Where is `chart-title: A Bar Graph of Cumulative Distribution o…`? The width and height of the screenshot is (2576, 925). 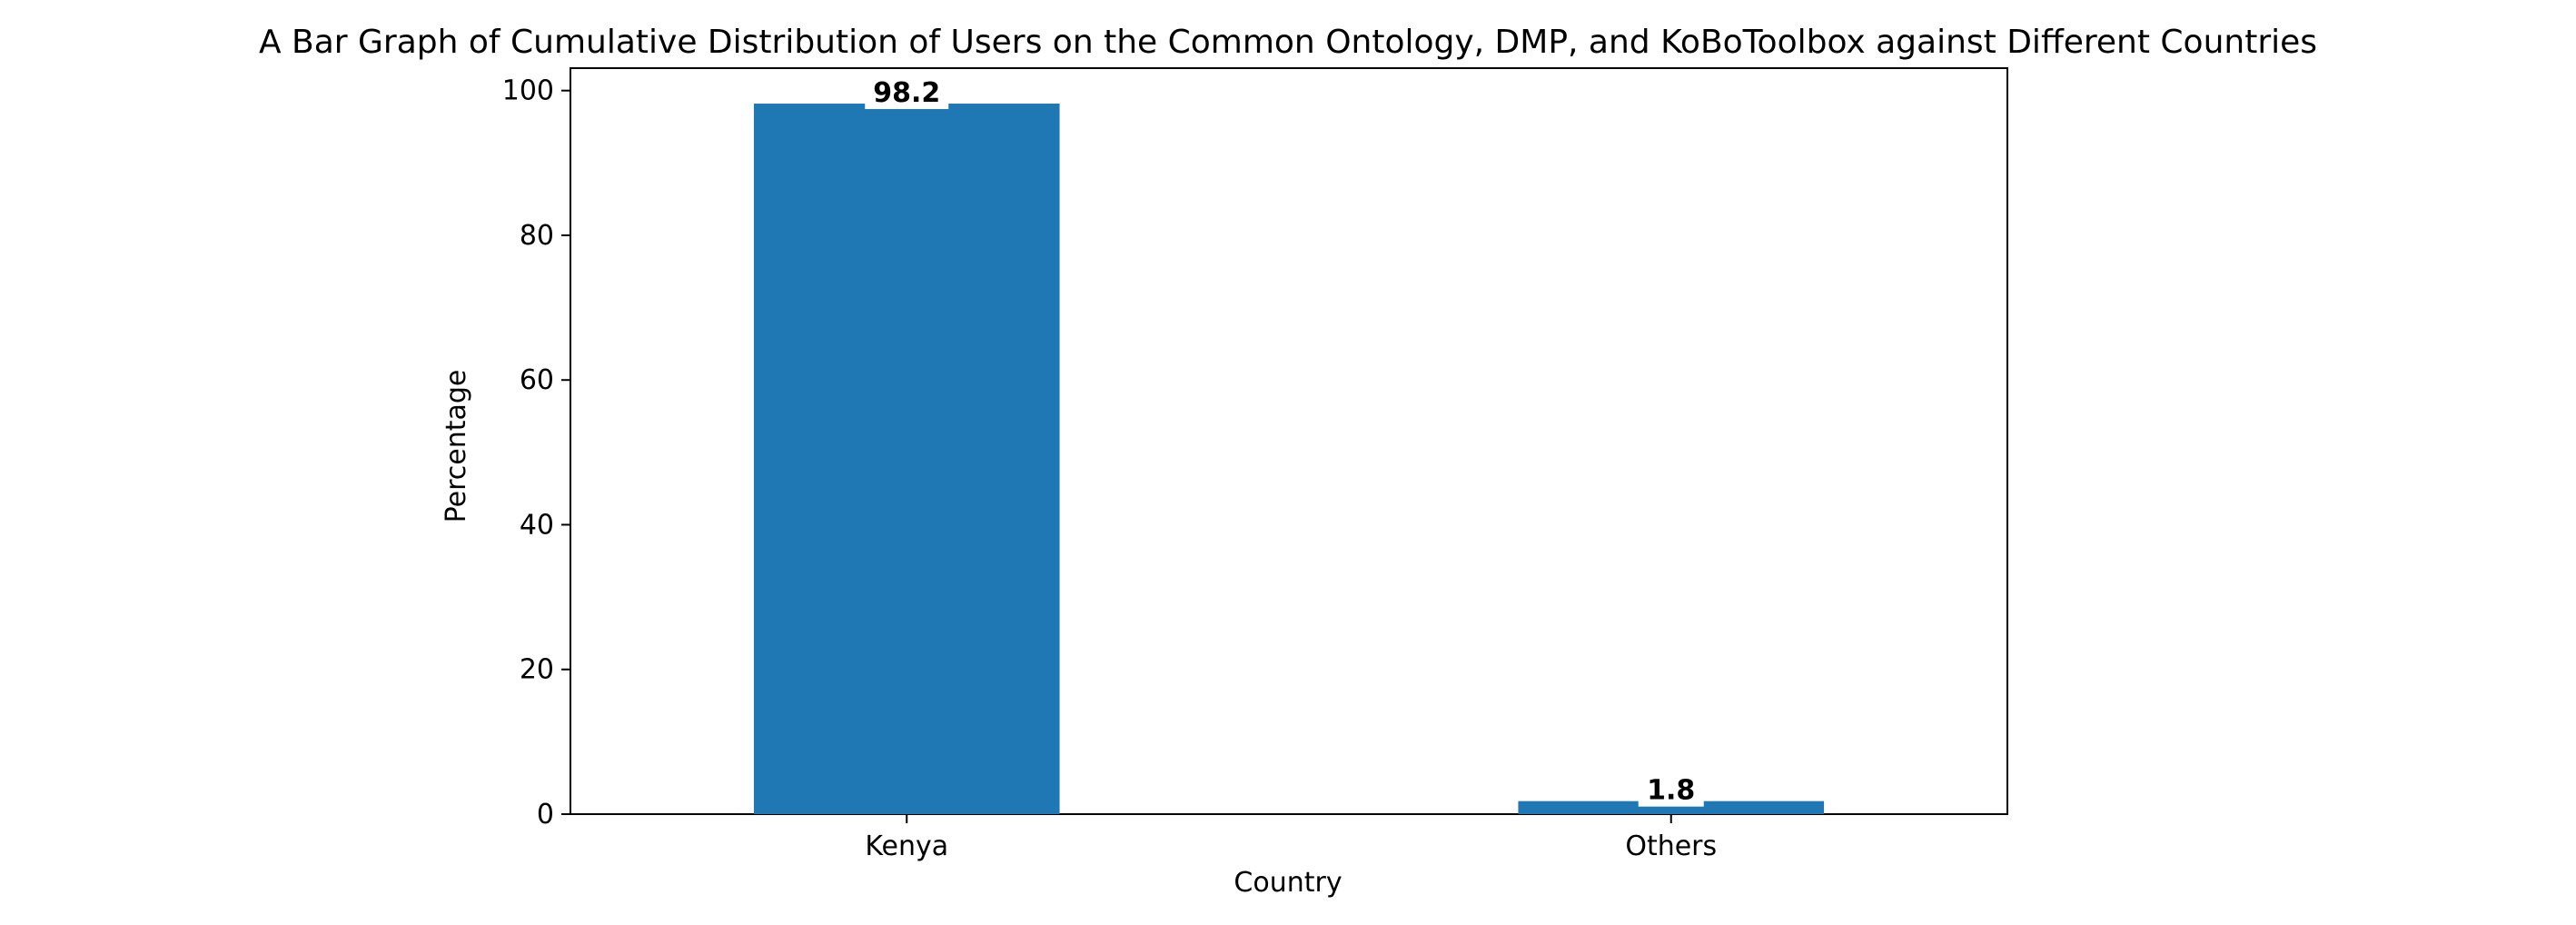
chart-title: A Bar Graph of Cumulative Distribution o… is located at coordinates (1288, 43).